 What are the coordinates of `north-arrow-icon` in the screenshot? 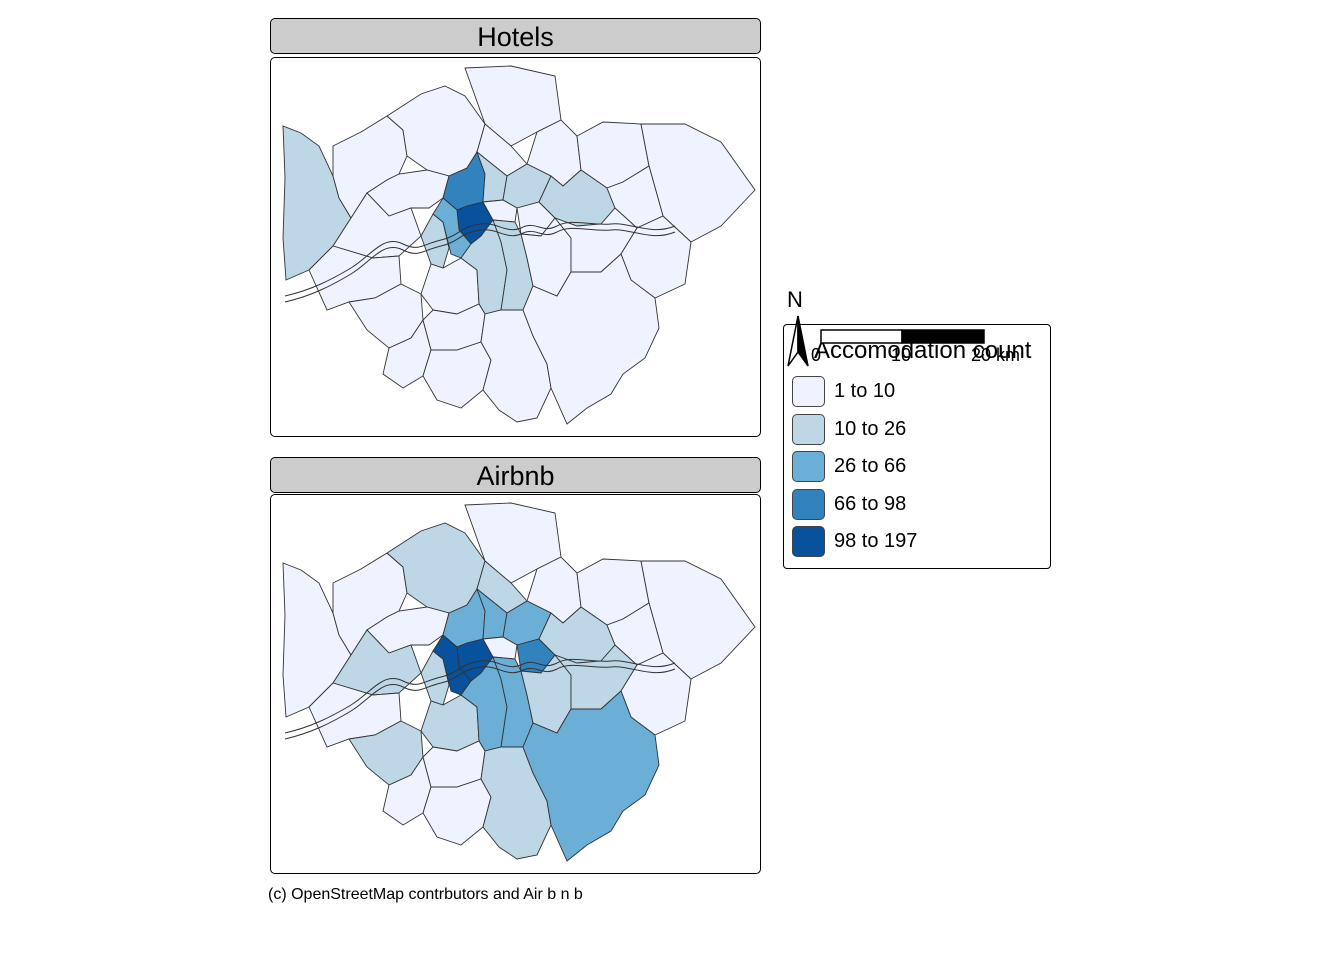 It's located at (798, 341).